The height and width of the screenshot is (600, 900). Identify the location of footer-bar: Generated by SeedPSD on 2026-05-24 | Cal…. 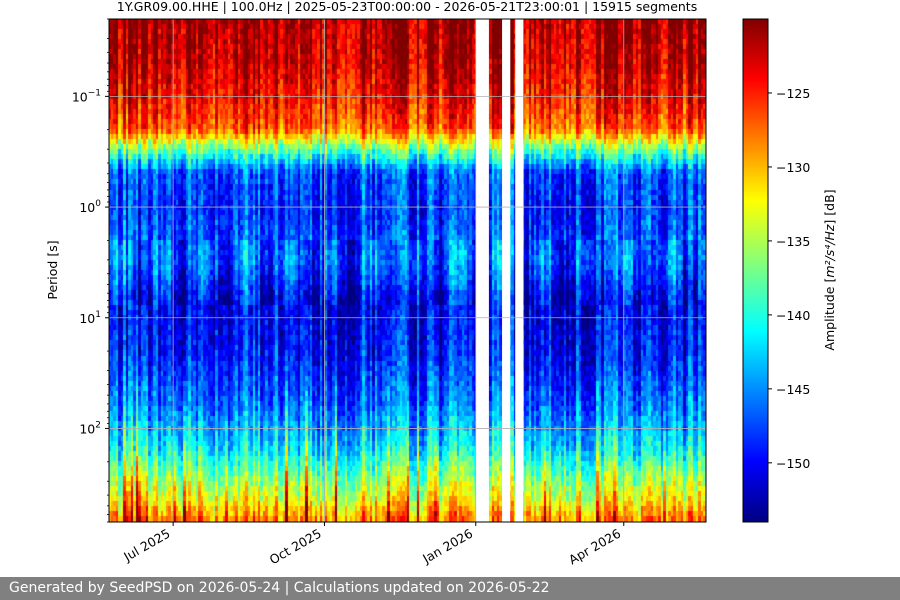
(450, 588).